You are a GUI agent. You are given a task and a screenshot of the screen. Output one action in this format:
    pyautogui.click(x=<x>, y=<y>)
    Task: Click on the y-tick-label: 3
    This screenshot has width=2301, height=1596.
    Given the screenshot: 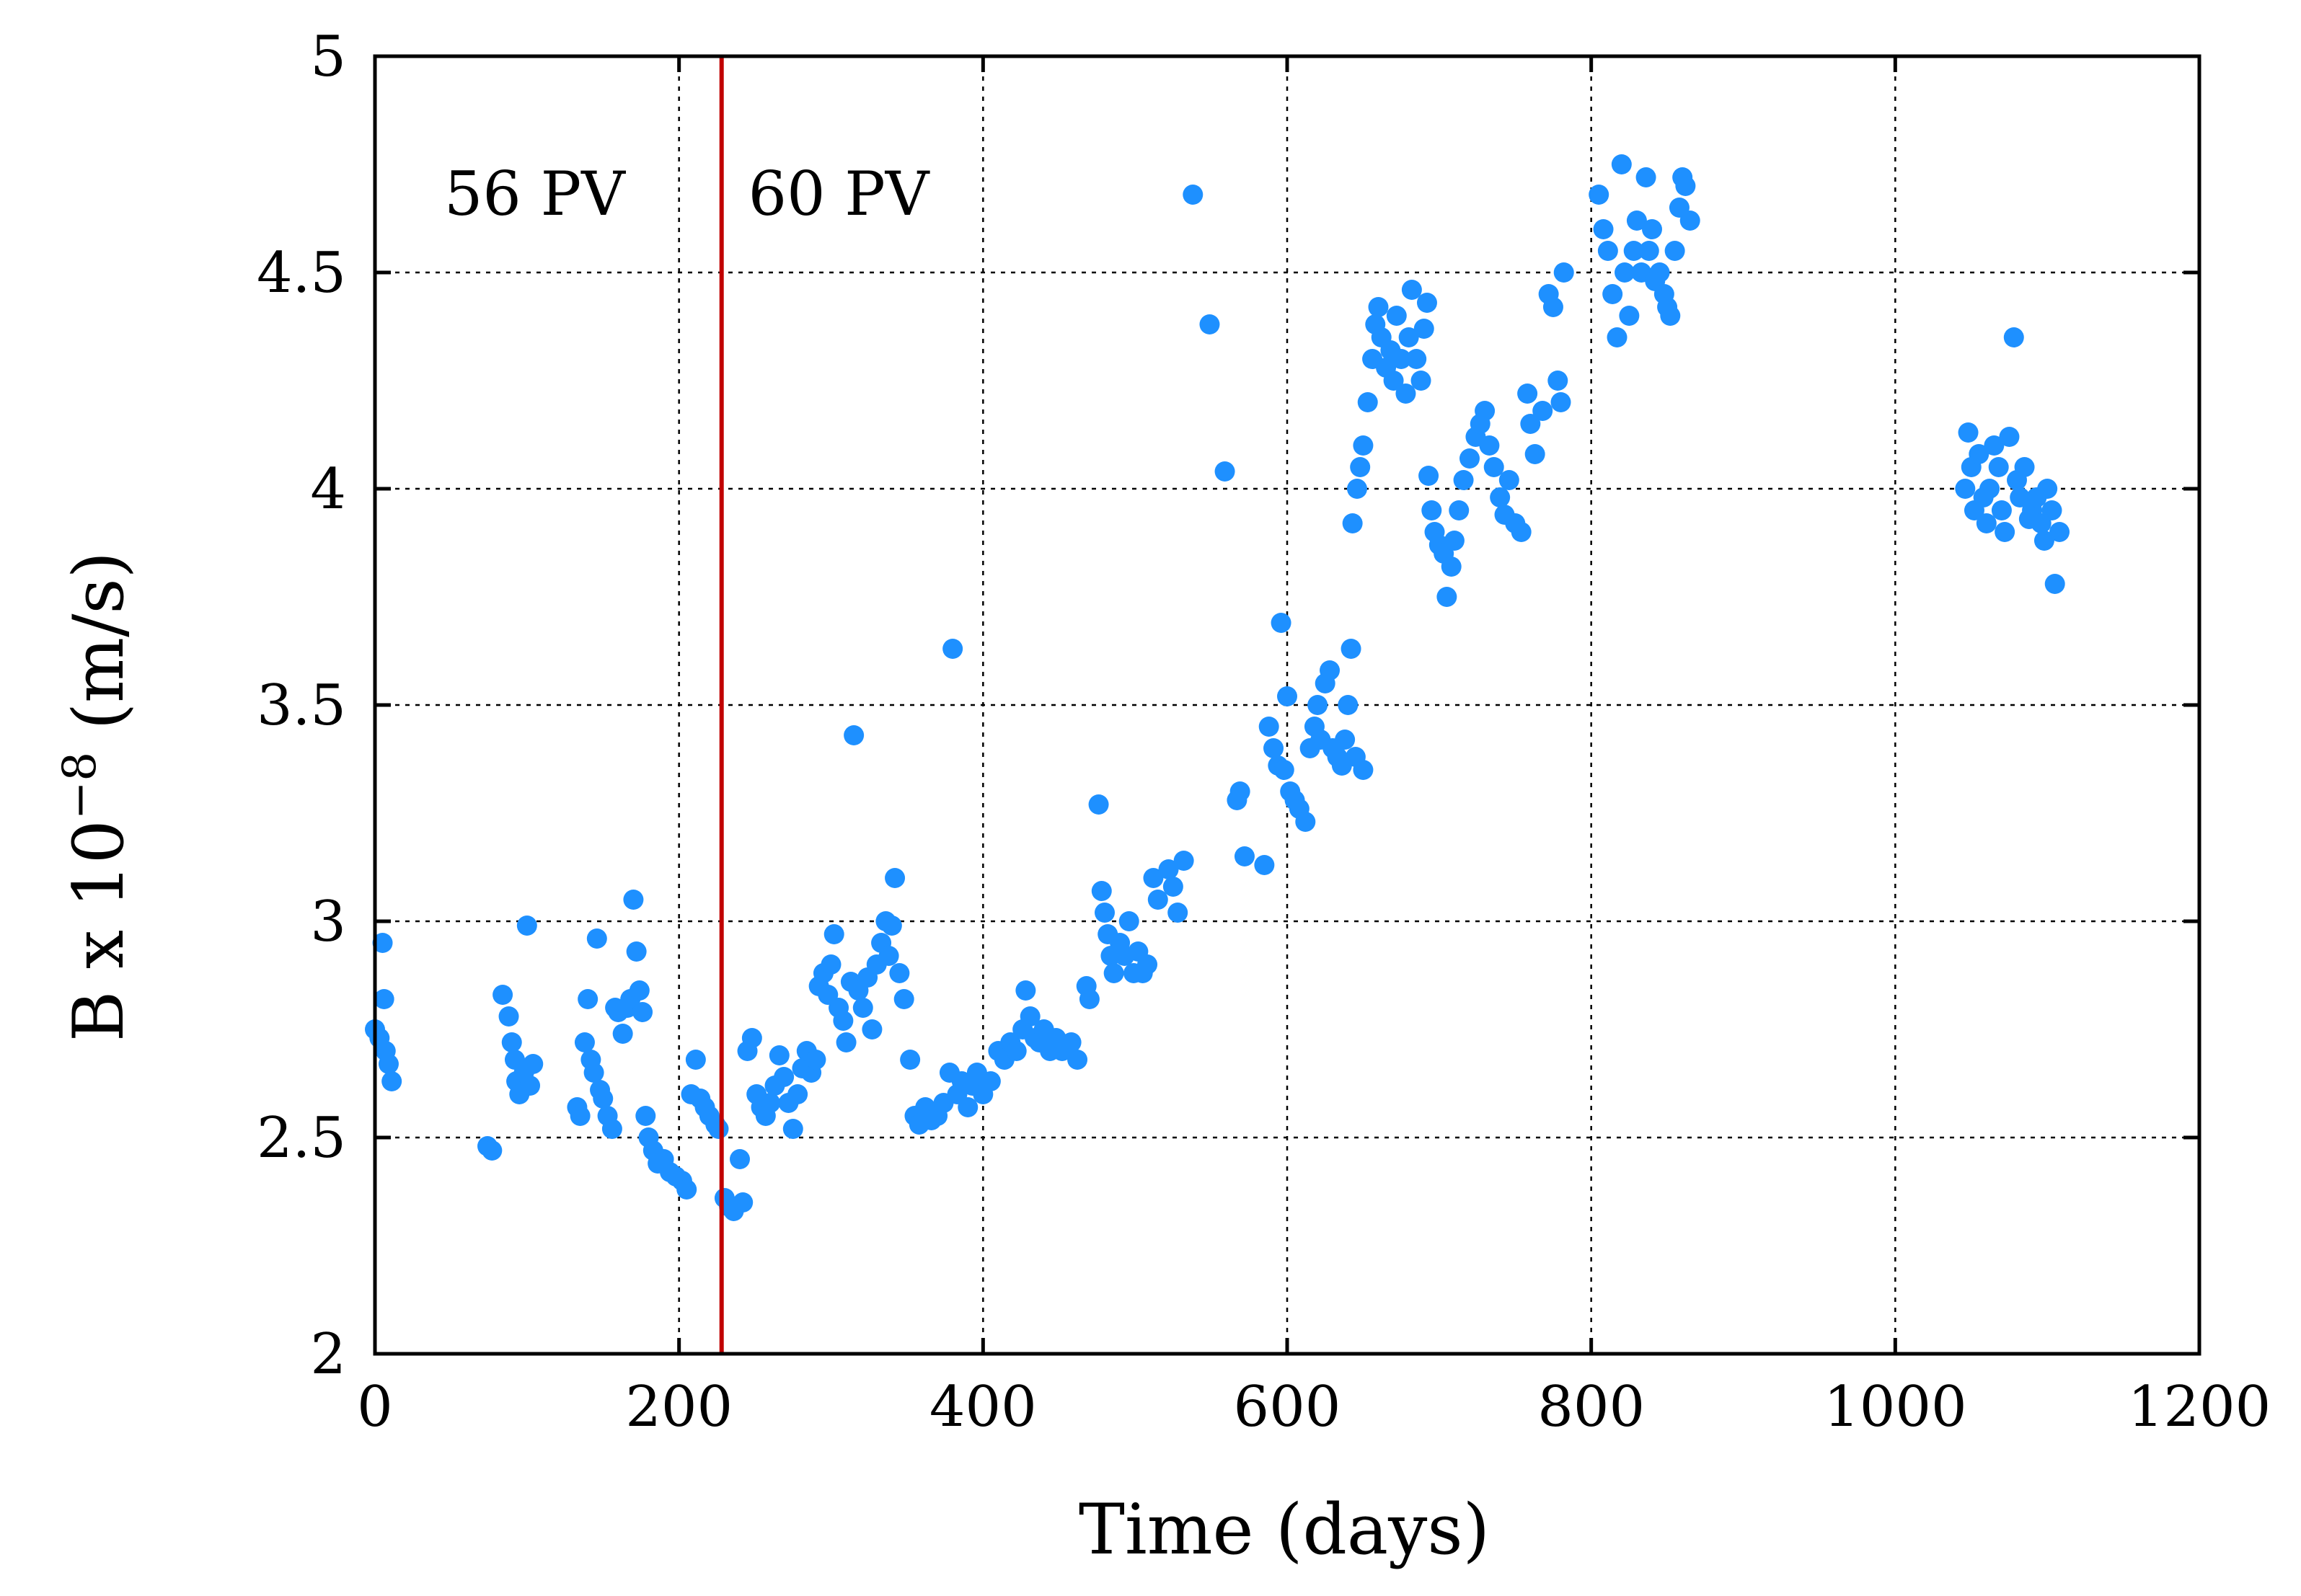 What is the action you would take?
    pyautogui.click(x=328, y=922)
    